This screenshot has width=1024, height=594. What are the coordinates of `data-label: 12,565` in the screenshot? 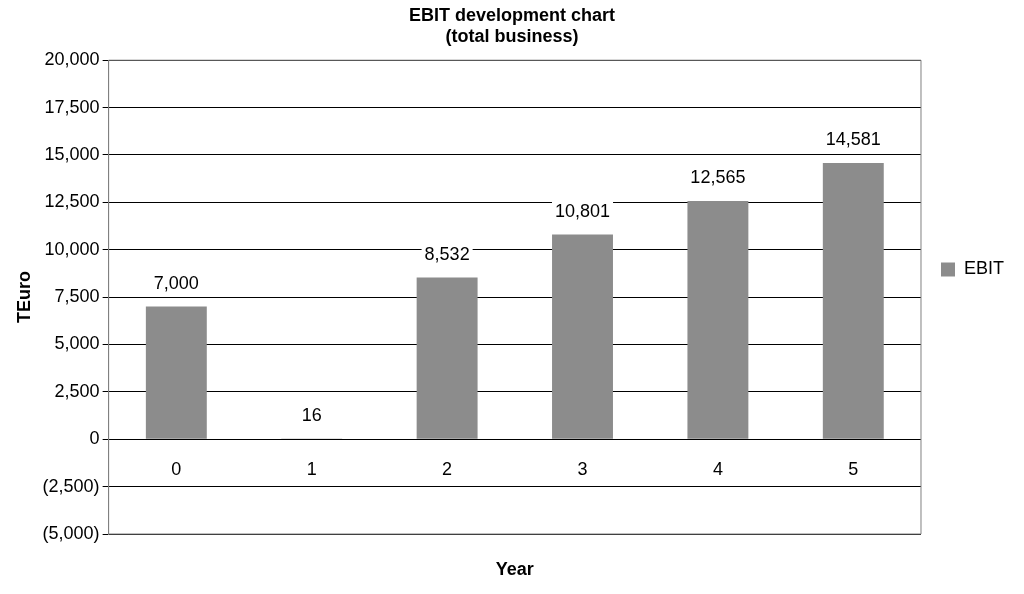 It's located at (718, 177).